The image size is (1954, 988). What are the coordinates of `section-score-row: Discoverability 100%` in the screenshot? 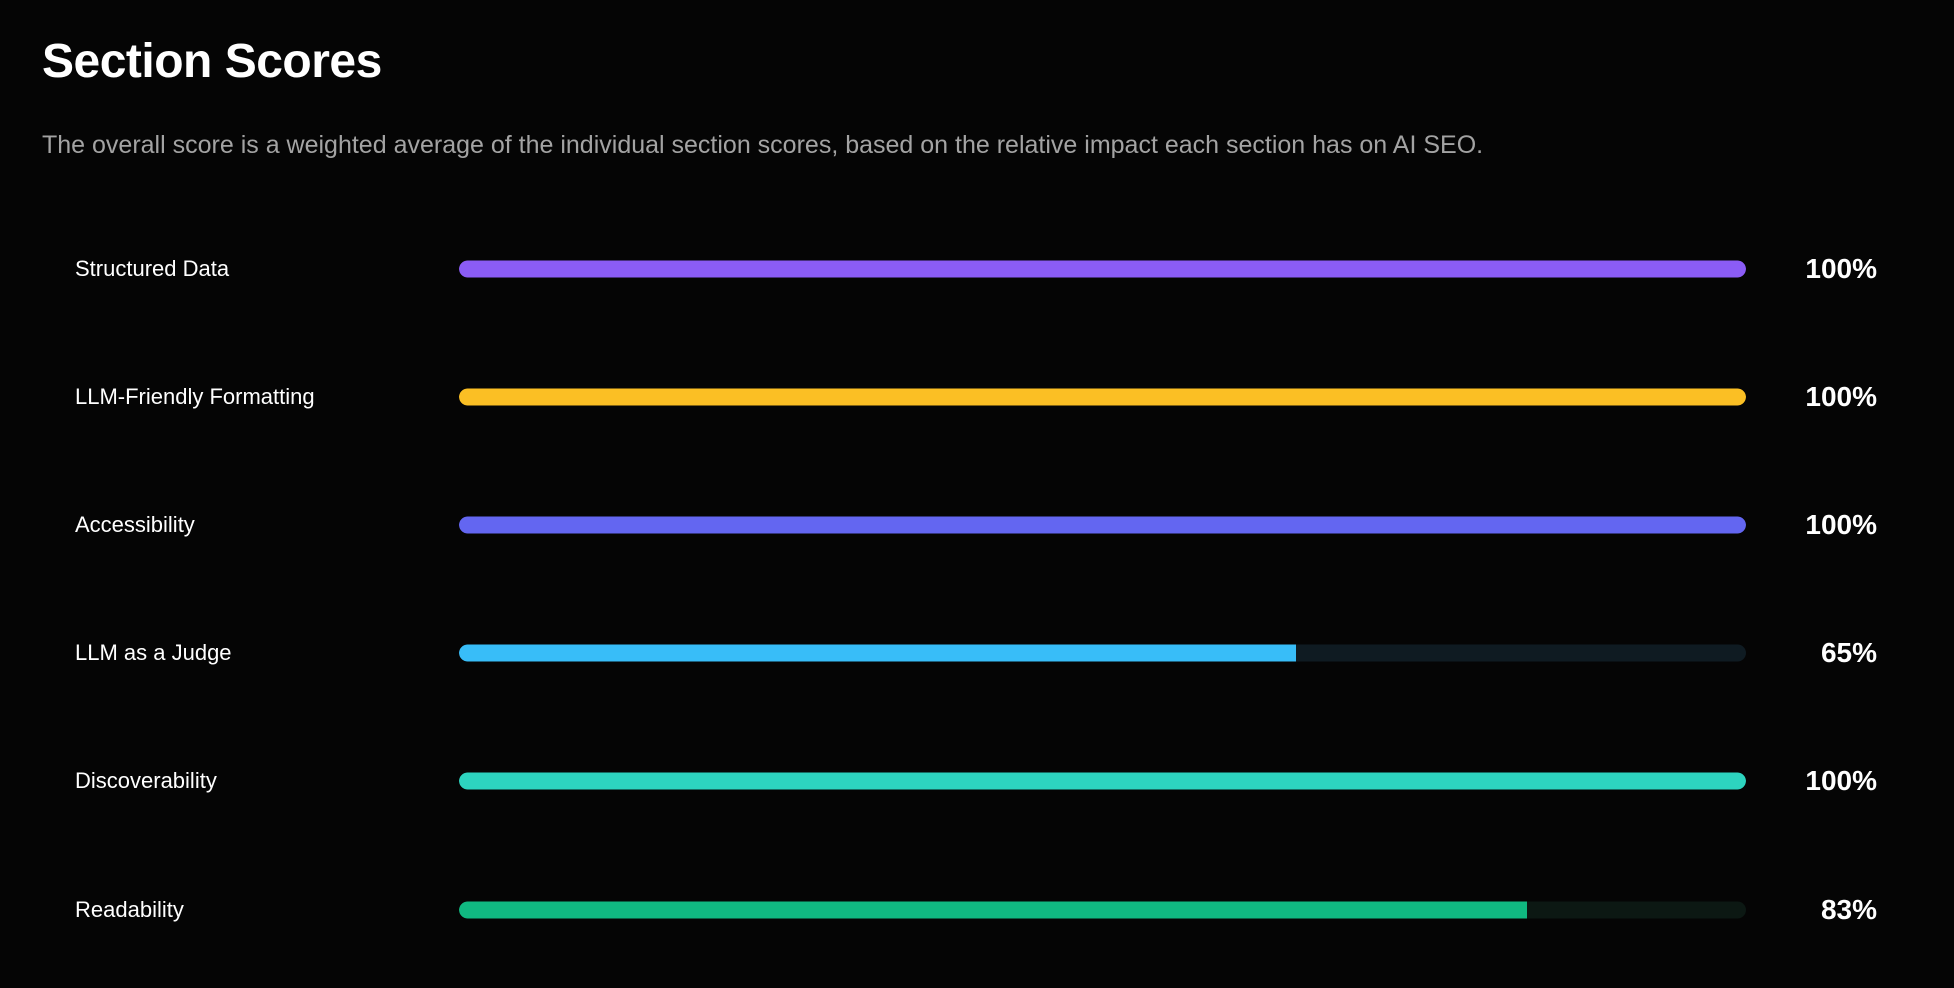 It's located at (977, 781).